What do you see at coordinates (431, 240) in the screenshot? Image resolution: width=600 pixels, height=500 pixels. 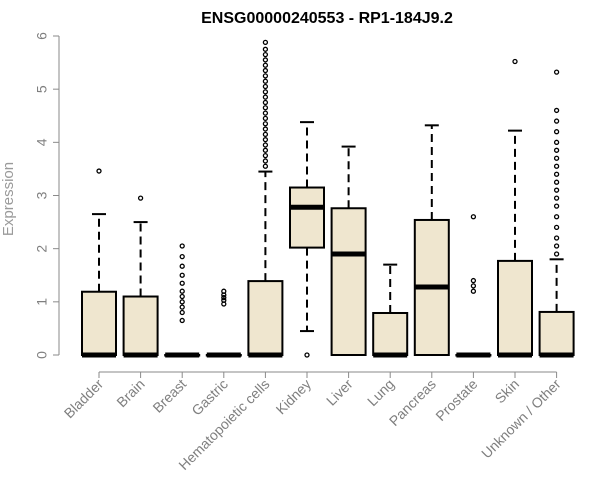 I see `box-pancreas` at bounding box center [431, 240].